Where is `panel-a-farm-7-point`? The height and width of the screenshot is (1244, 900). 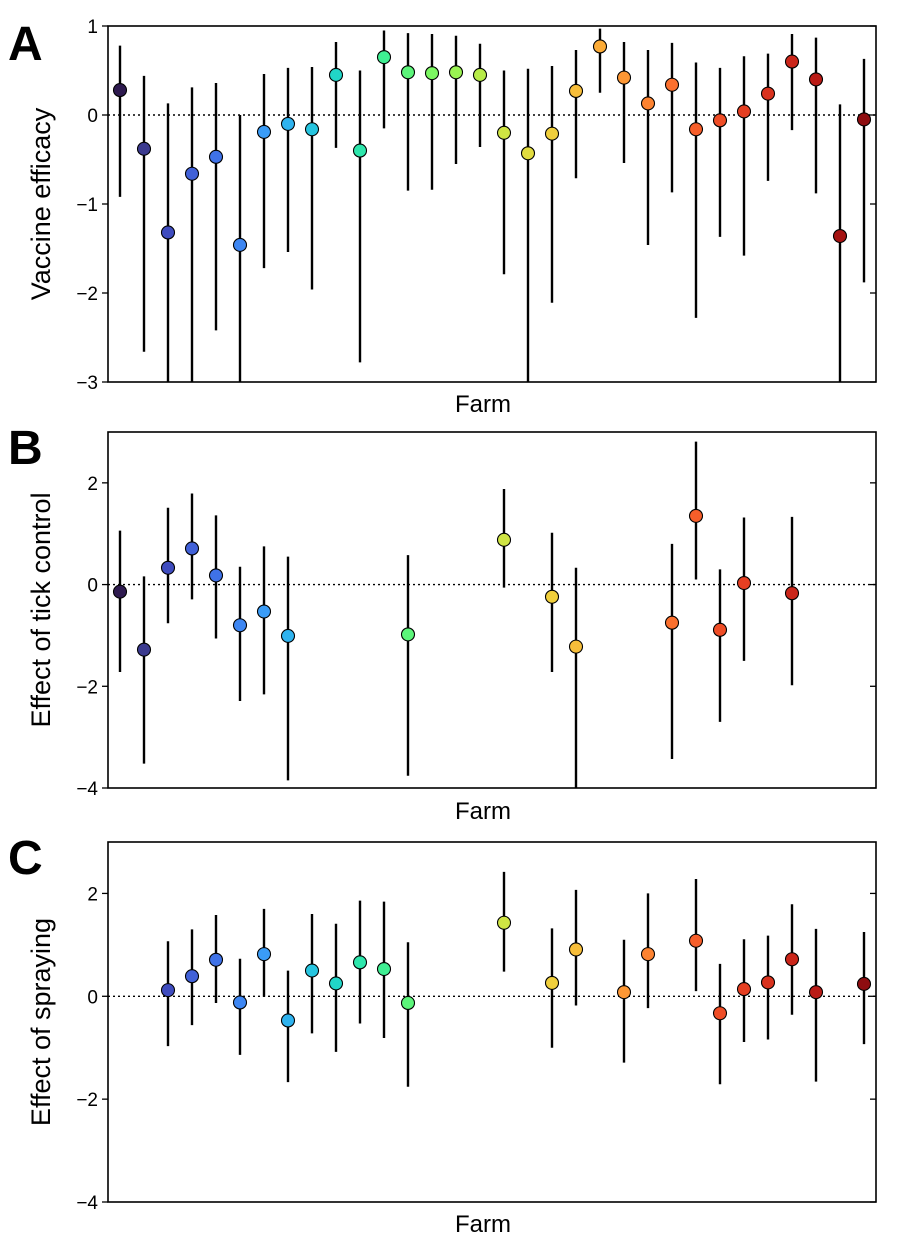
panel-a-farm-7-point is located at coordinates (264, 131).